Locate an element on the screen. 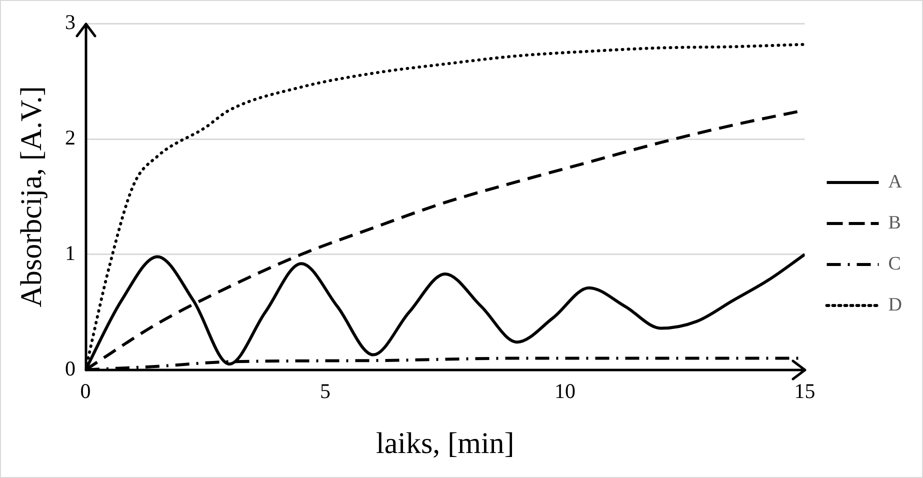 Image resolution: width=923 pixels, height=478 pixels. y-tick-label: 3 is located at coordinates (70, 22).